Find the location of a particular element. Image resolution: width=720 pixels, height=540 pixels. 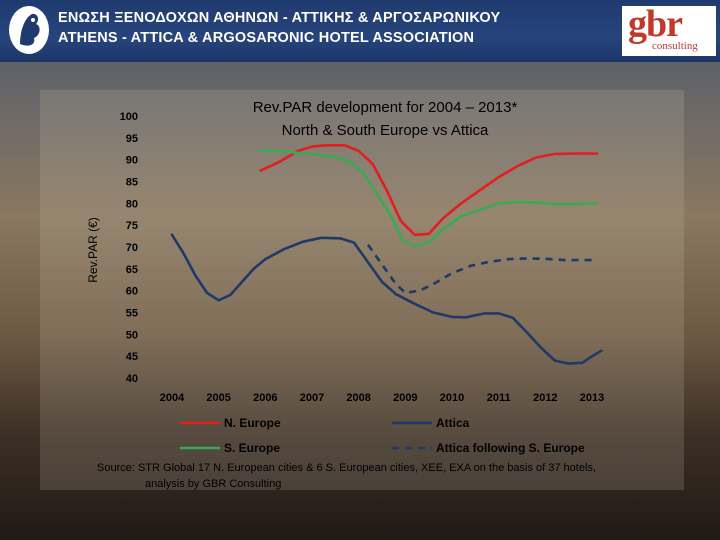

y-tick-label: 85 is located at coordinates (132, 183).